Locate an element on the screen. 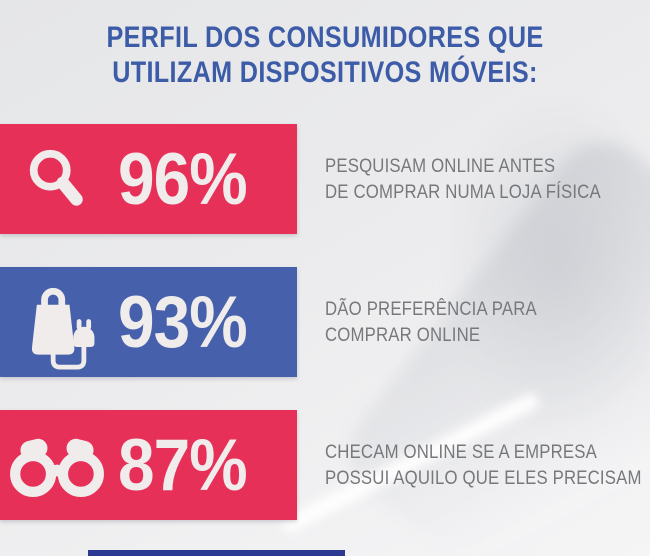  magnifier-icon is located at coordinates (57, 179).